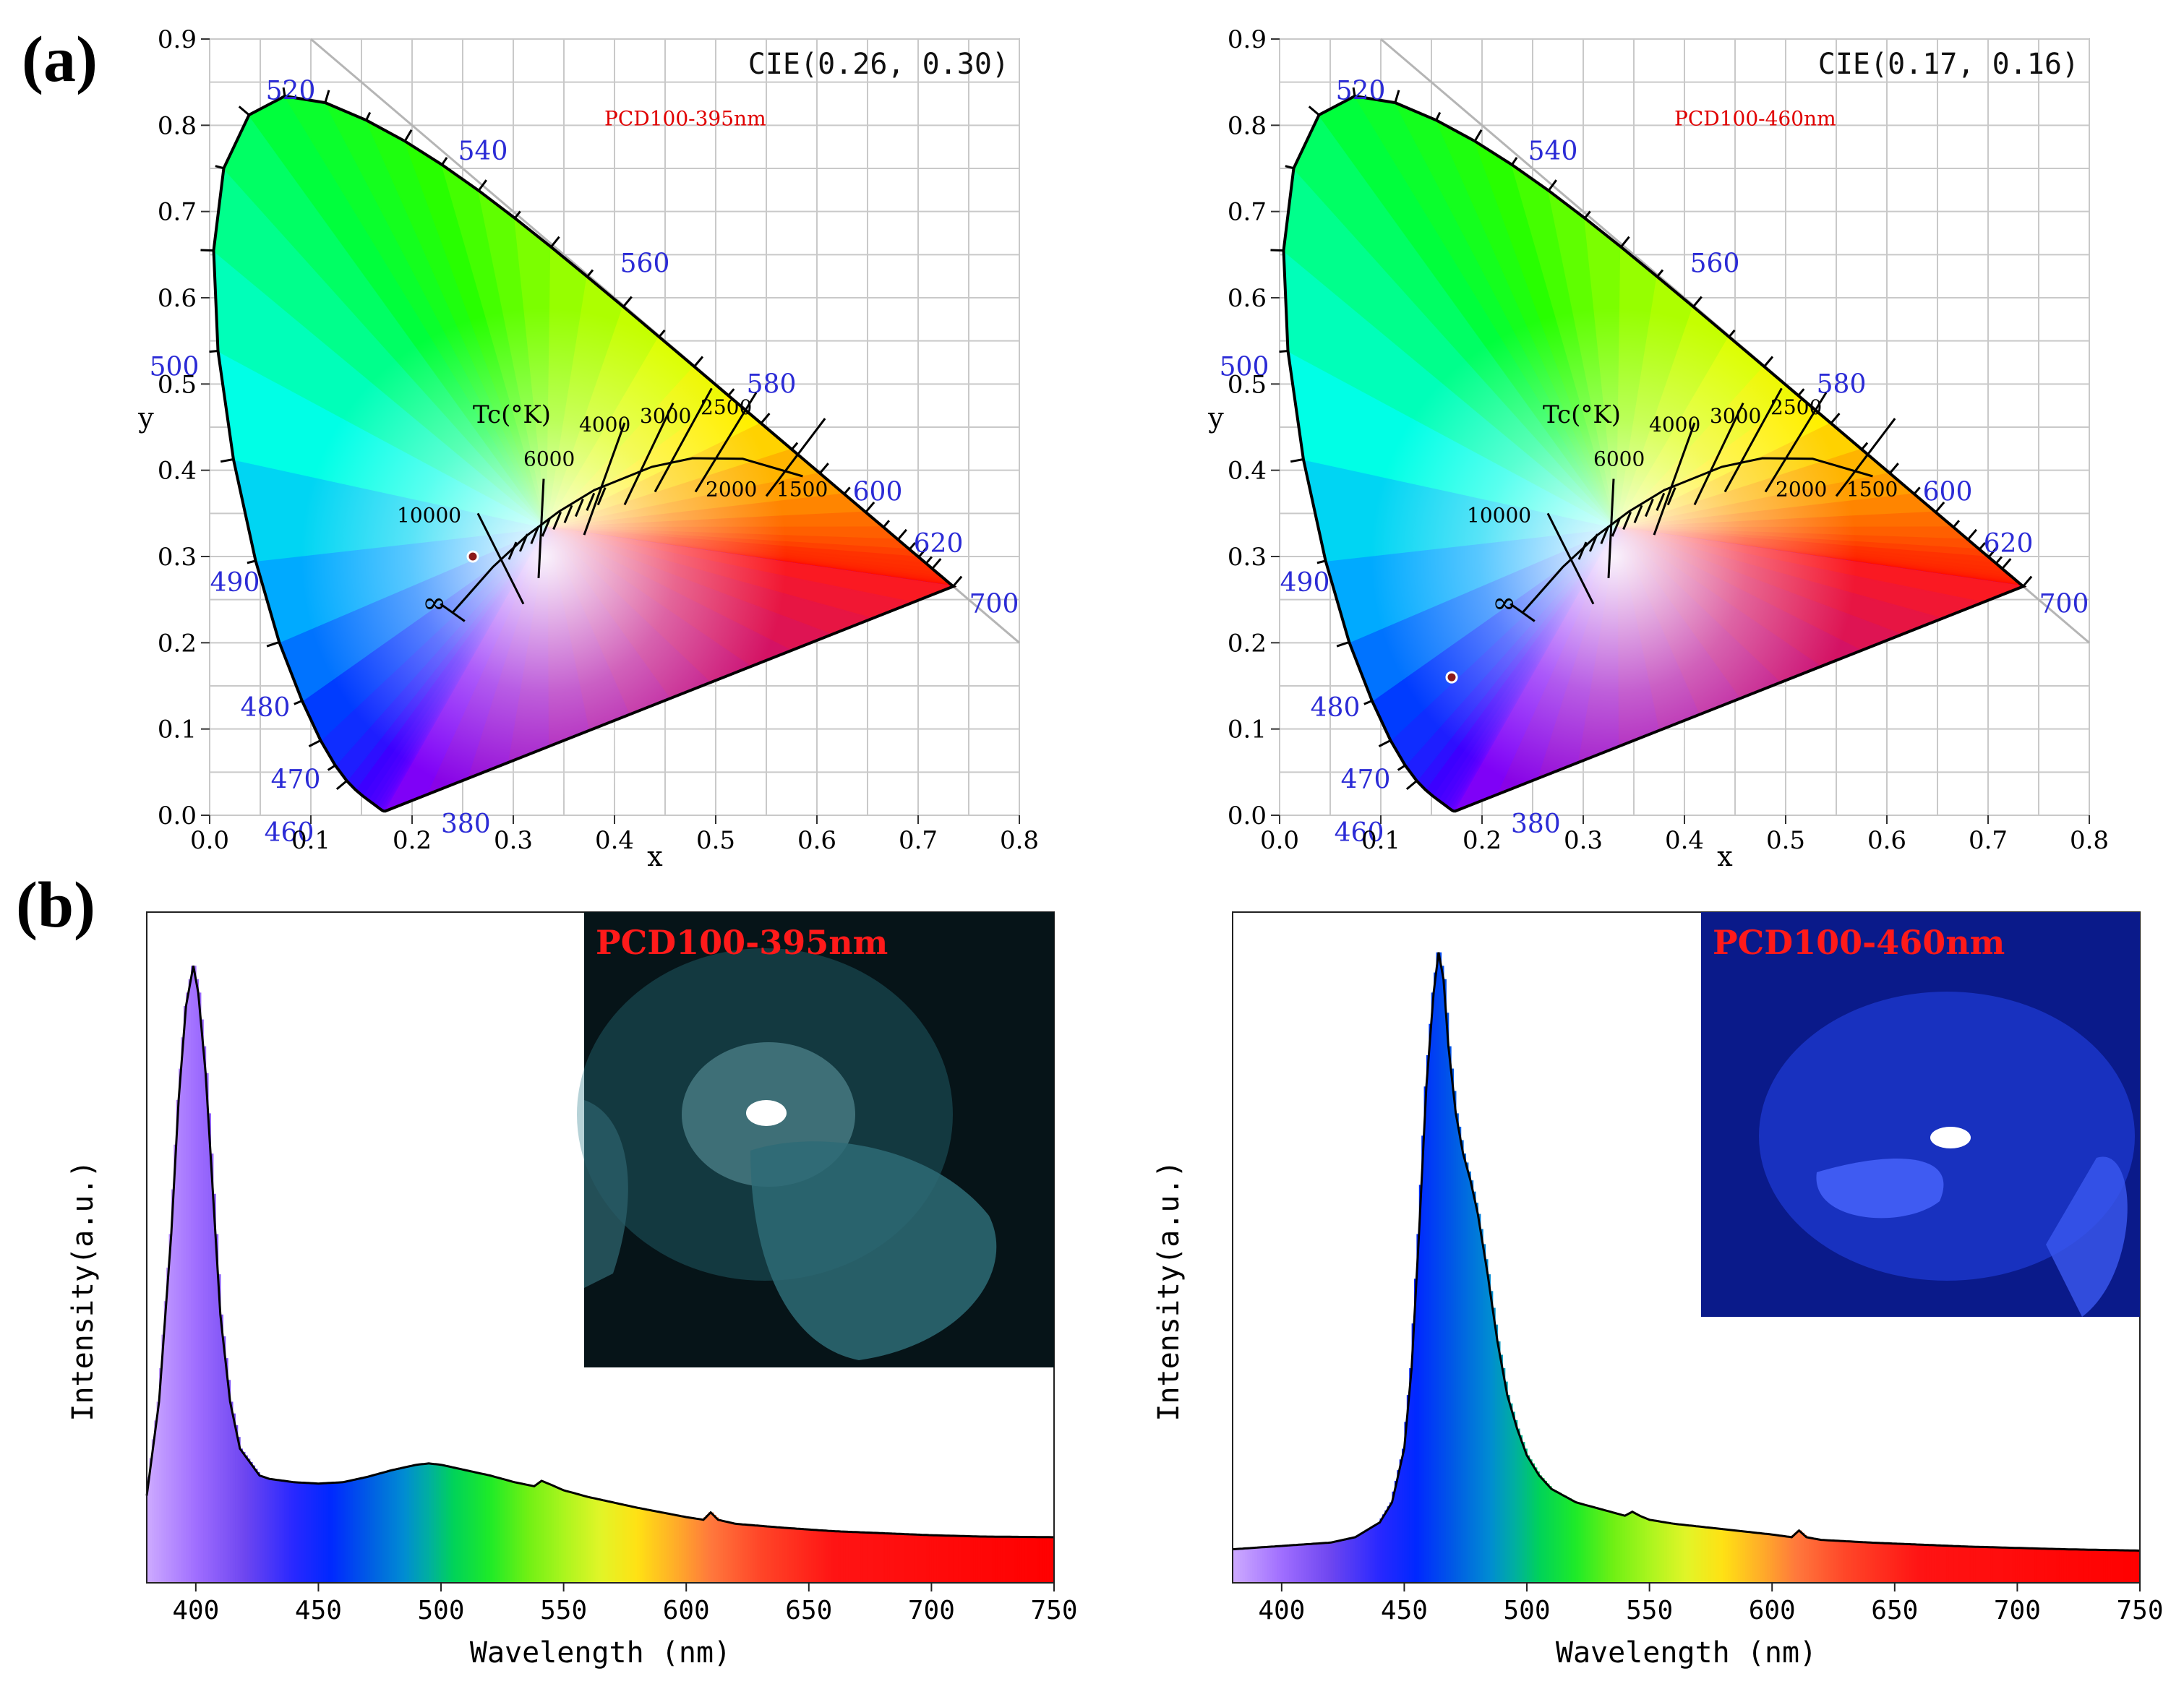 The height and width of the screenshot is (1697, 2184). What do you see at coordinates (1536, 824) in the screenshot?
I see `wavelength-label: 380` at bounding box center [1536, 824].